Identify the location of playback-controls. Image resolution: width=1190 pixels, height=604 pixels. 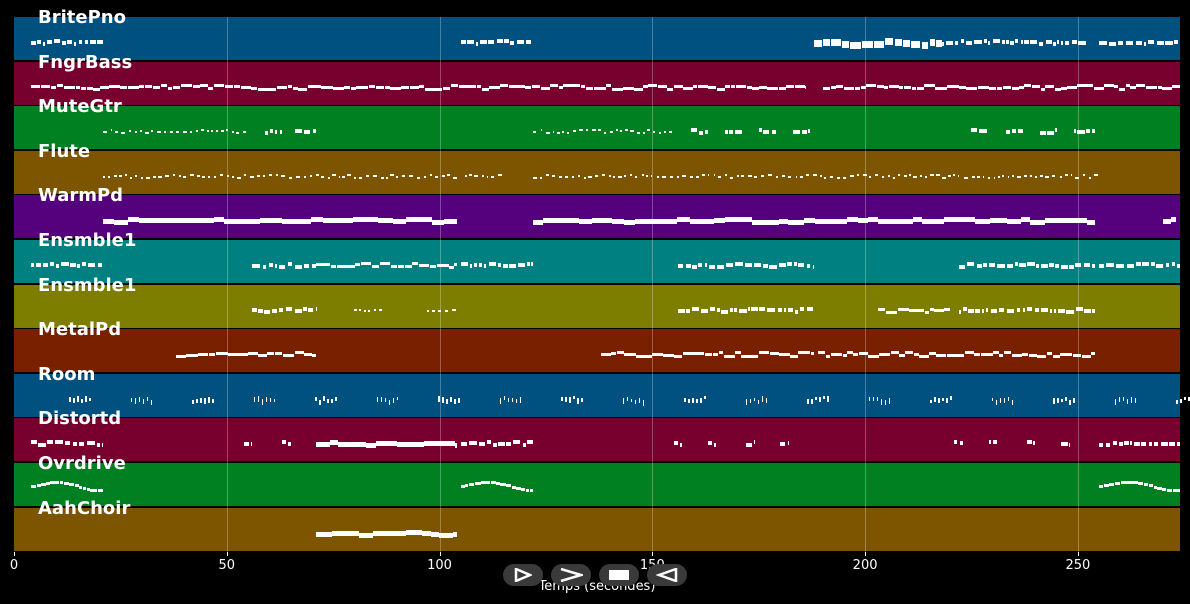
(595, 575).